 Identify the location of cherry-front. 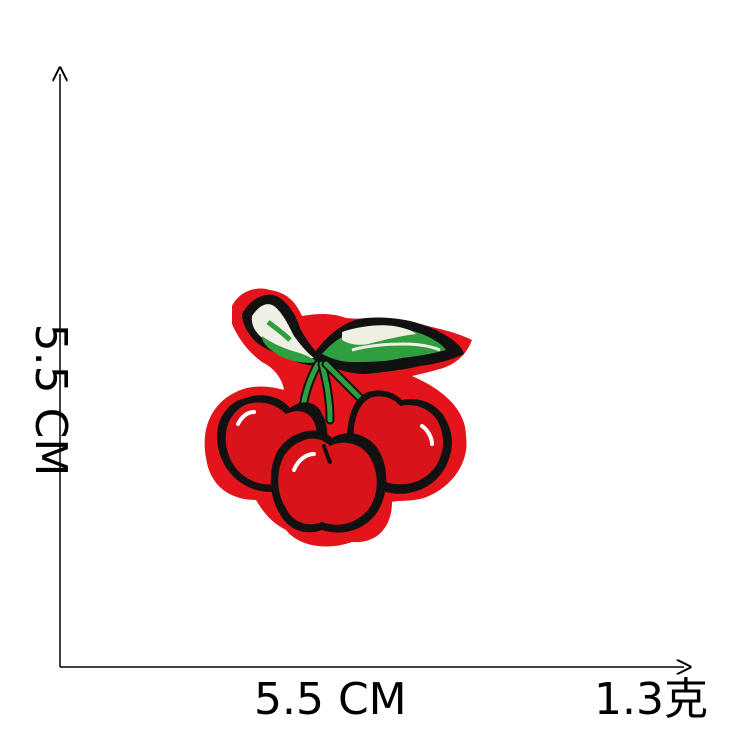
(328, 481).